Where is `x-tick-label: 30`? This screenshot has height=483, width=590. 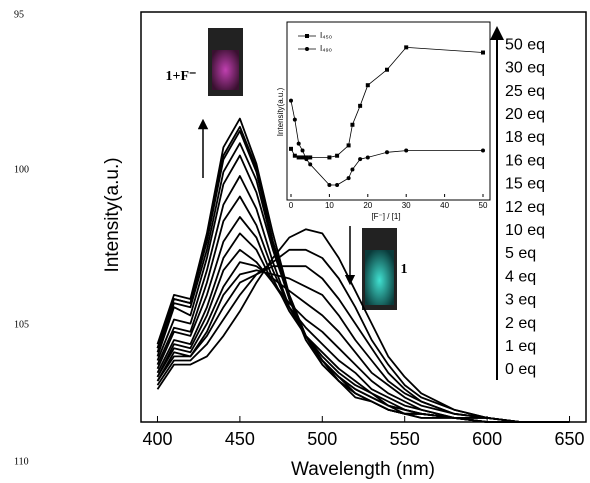 x-tick-label: 30 is located at coordinates (406, 205).